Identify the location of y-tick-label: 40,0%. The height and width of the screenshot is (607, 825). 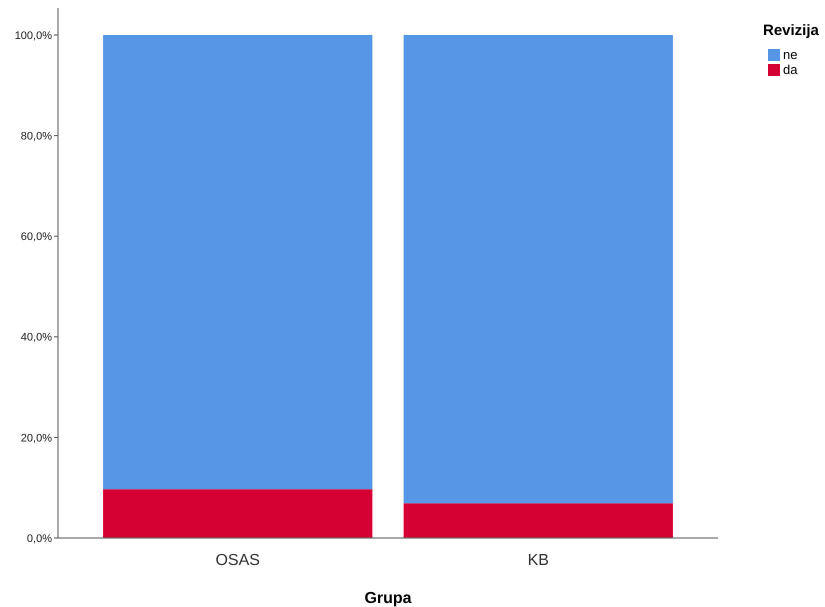
(36, 338).